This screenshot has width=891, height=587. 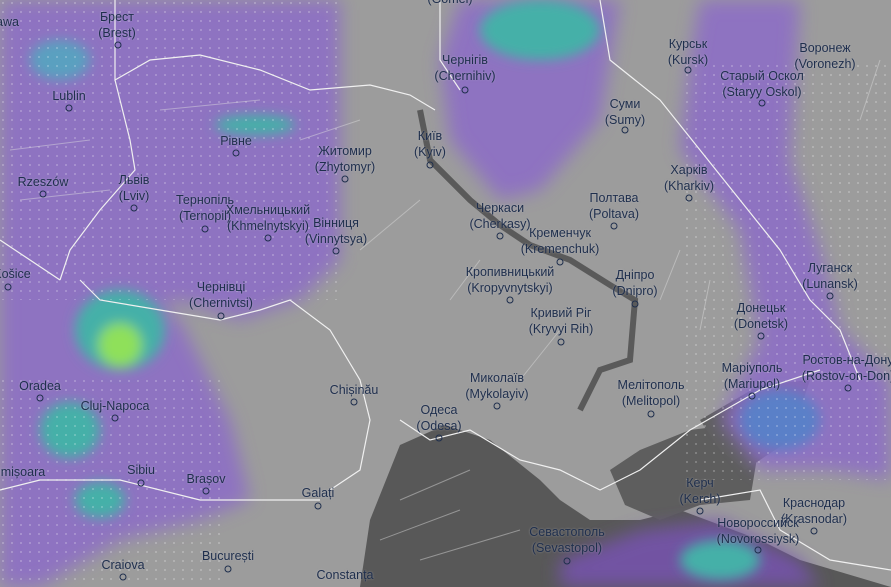 I want to click on city-label: Oradea, so click(x=40, y=386).